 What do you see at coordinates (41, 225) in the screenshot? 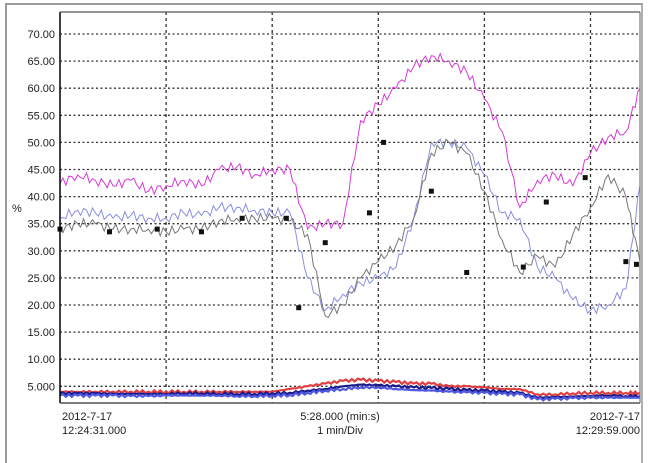
I see `y-tick-label: 35.00` at bounding box center [41, 225].